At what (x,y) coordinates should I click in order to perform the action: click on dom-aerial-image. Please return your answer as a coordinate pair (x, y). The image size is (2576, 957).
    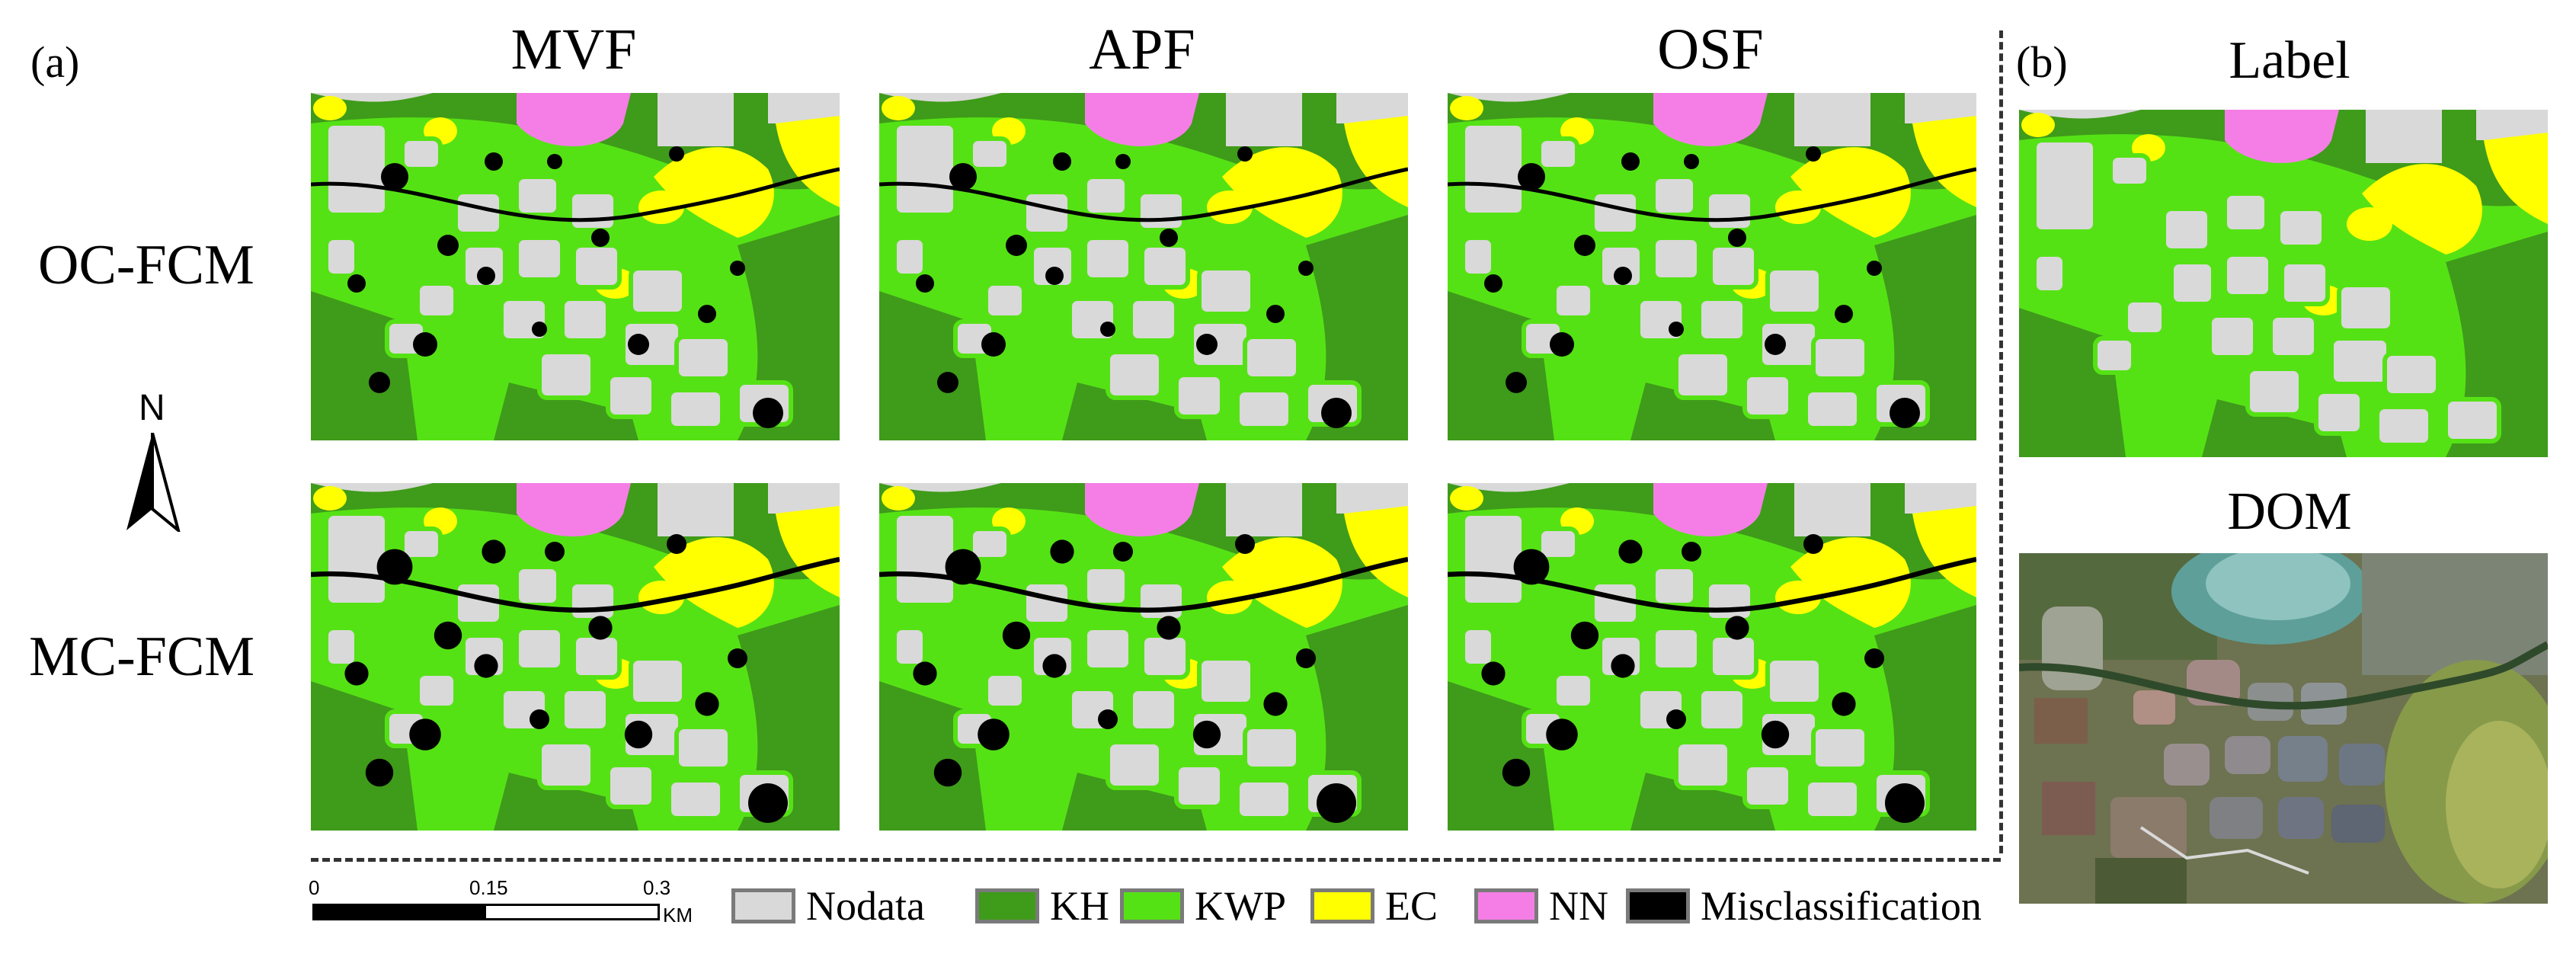
    Looking at the image, I should click on (2283, 728).